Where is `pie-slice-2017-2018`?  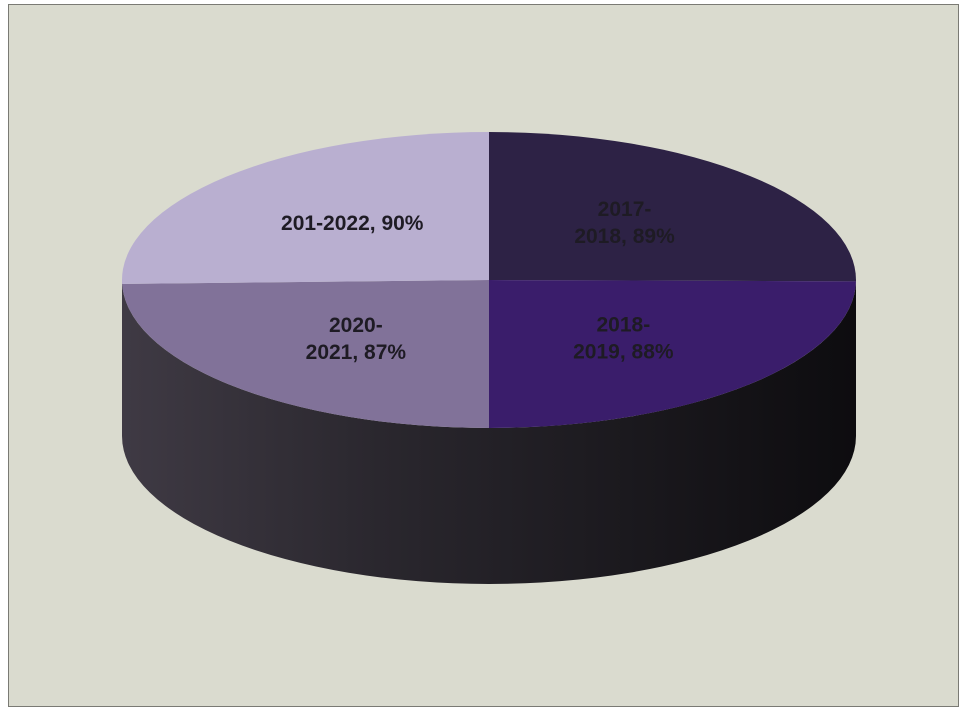
pie-slice-2017-2018 is located at coordinates (672, 207).